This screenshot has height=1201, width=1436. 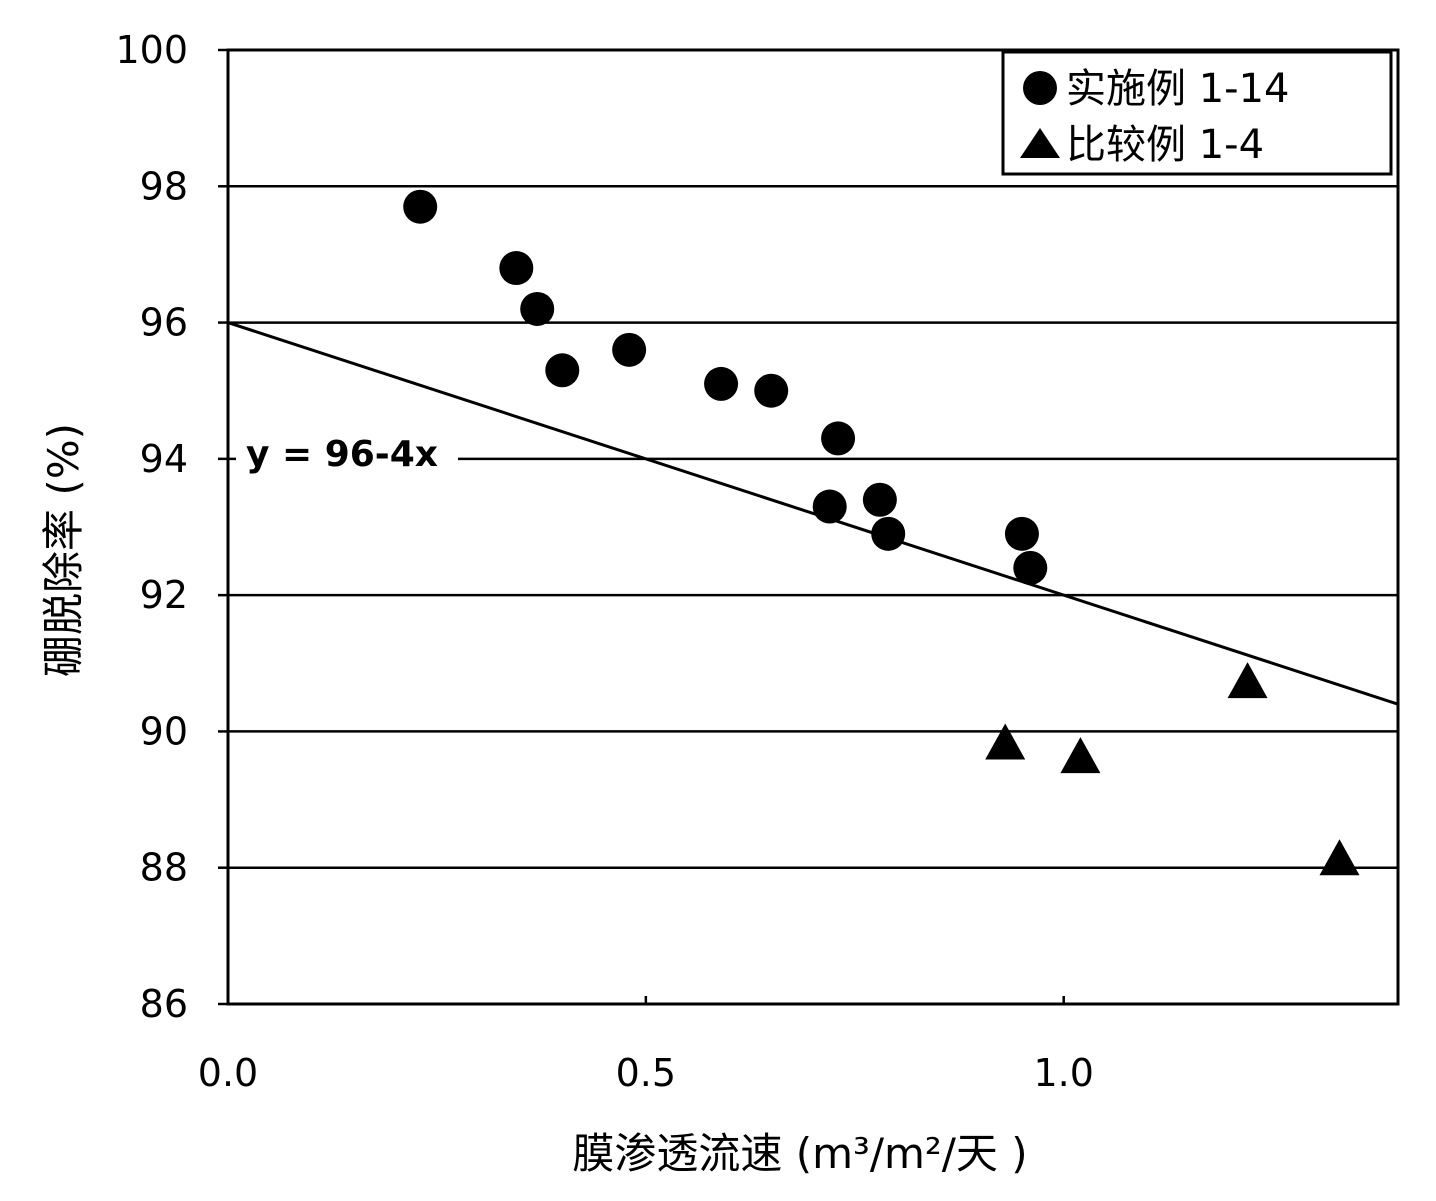 I want to click on x-axis-title: 膜渗透流速 (m³/m²/天 ), so click(x=799, y=1153).